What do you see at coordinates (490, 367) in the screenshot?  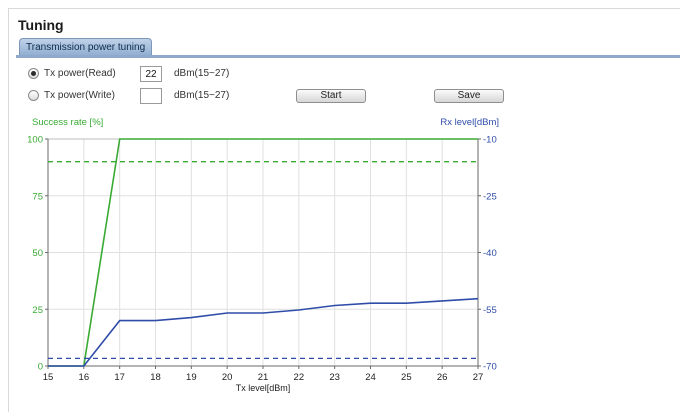 I see `right-tick-label: -70` at bounding box center [490, 367].